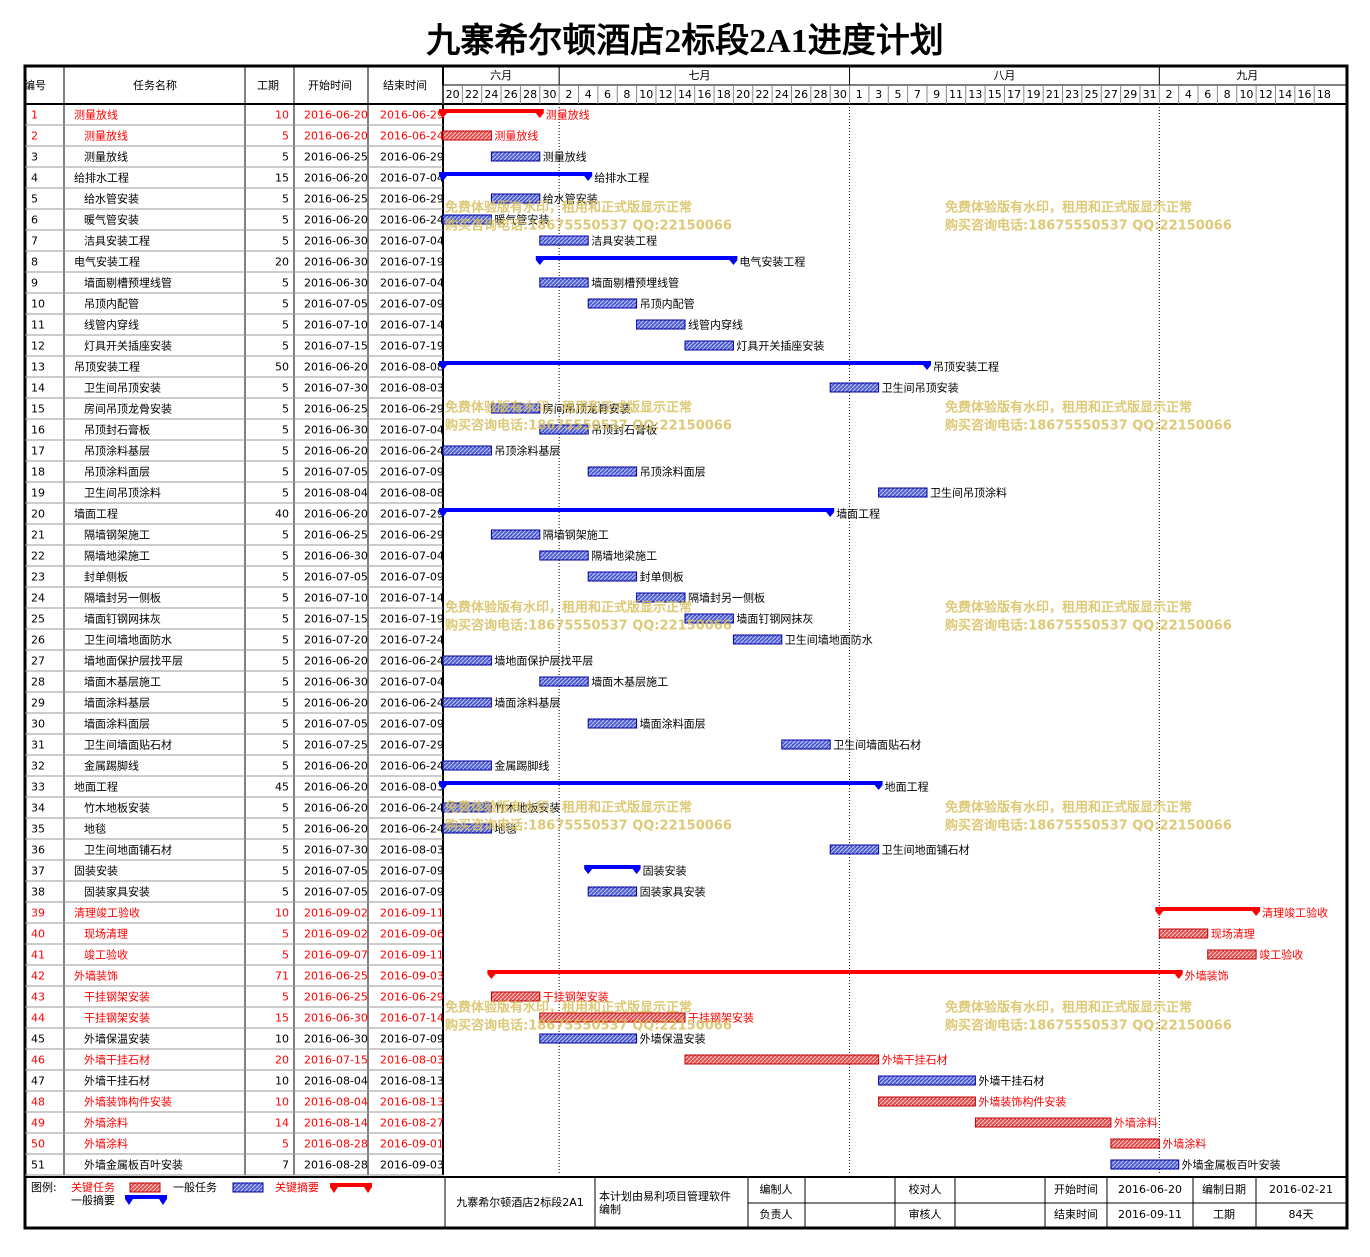 The height and width of the screenshot is (1257, 1370). I want to click on task-id: 44, so click(38, 1018).